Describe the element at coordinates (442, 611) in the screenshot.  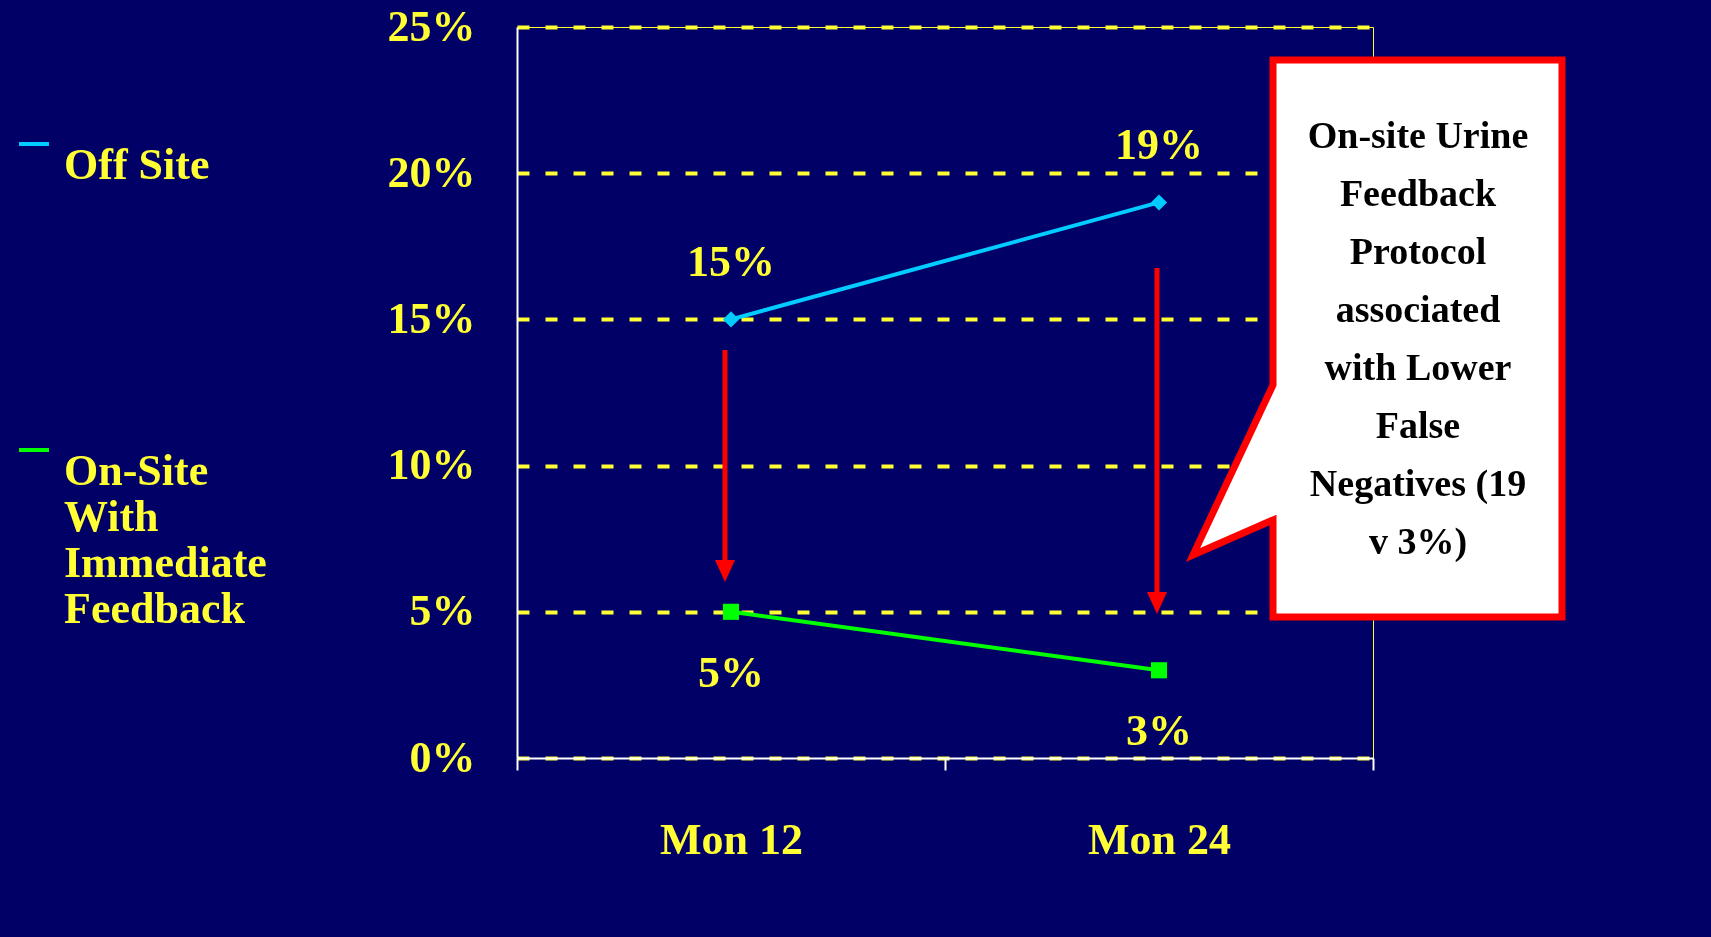
I see `y-tick-label: 5%` at that location.